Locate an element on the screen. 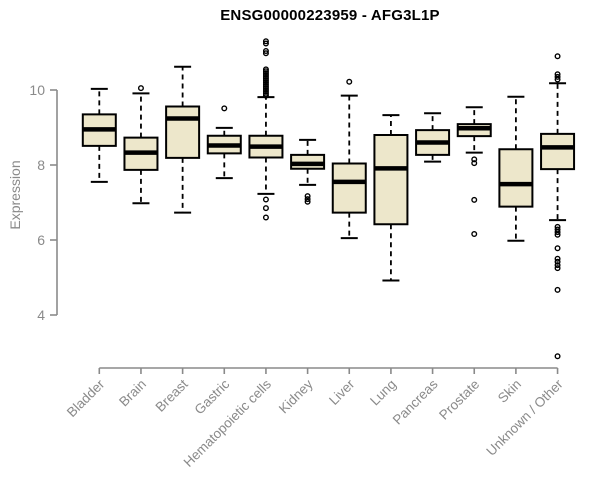 The width and height of the screenshot is (600, 500). box-liver is located at coordinates (349, 159).